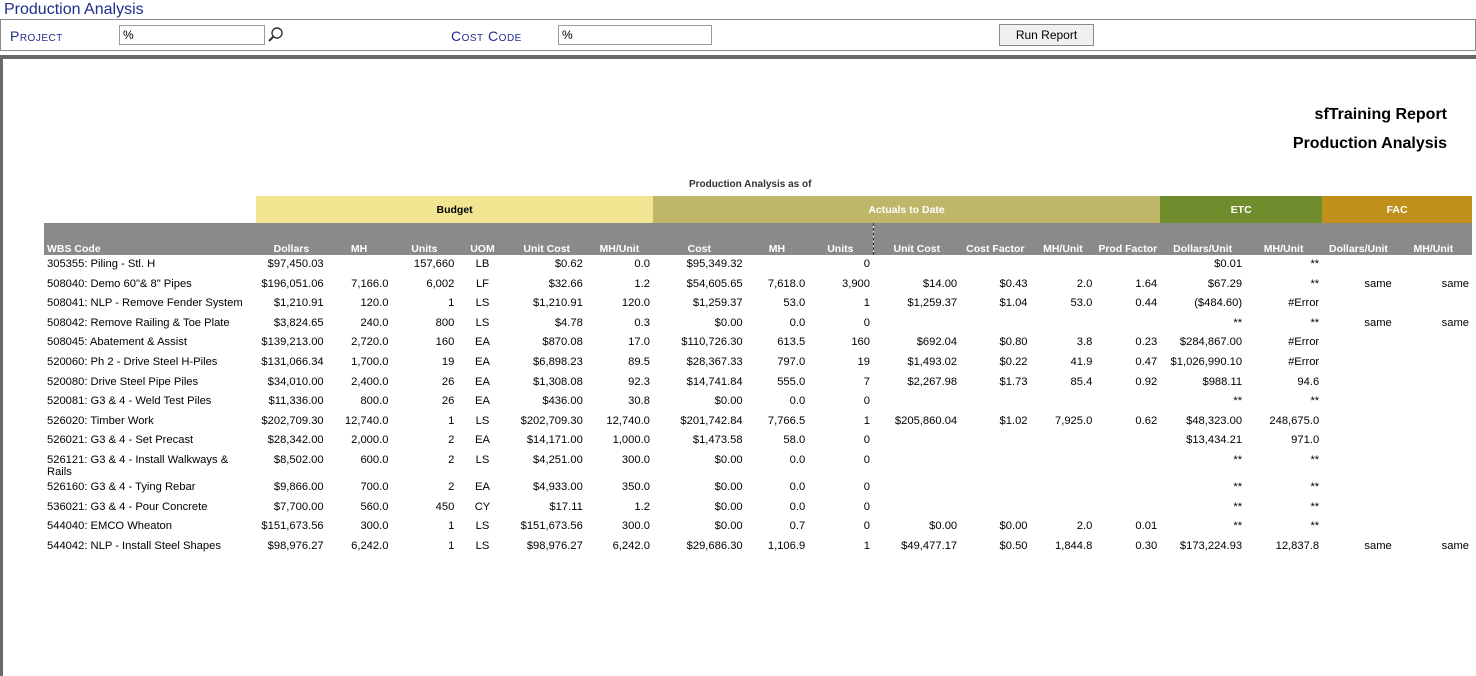  Describe the element at coordinates (777, 239) in the screenshot. I see `col-actual-mh: MH` at that location.